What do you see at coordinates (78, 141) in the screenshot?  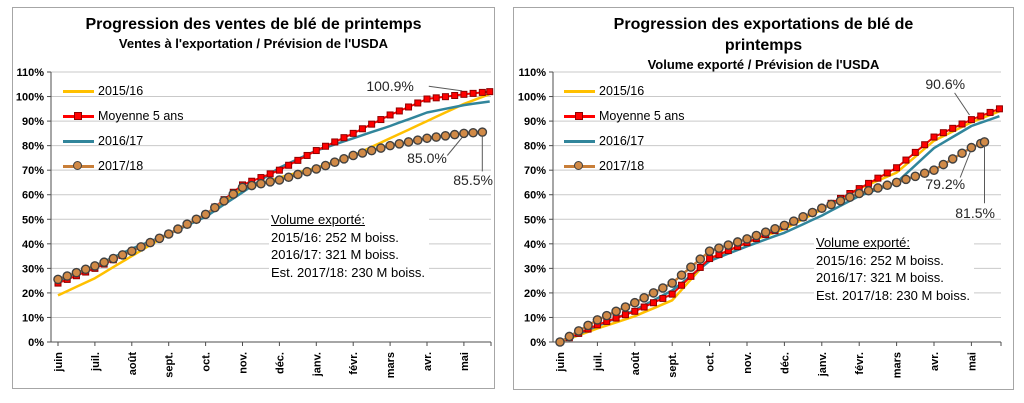 I see `legend-swatch-line-icon` at bounding box center [78, 141].